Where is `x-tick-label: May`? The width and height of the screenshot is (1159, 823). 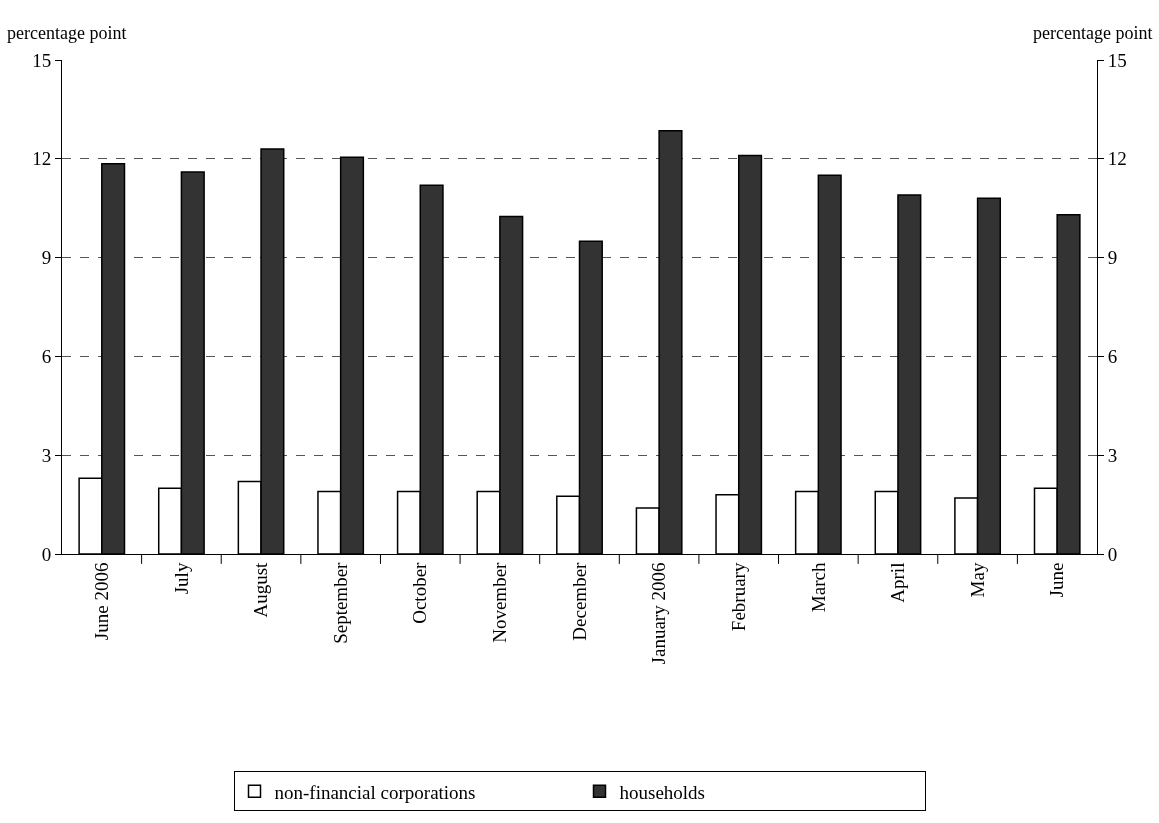 x-tick-label: May is located at coordinates (977, 580).